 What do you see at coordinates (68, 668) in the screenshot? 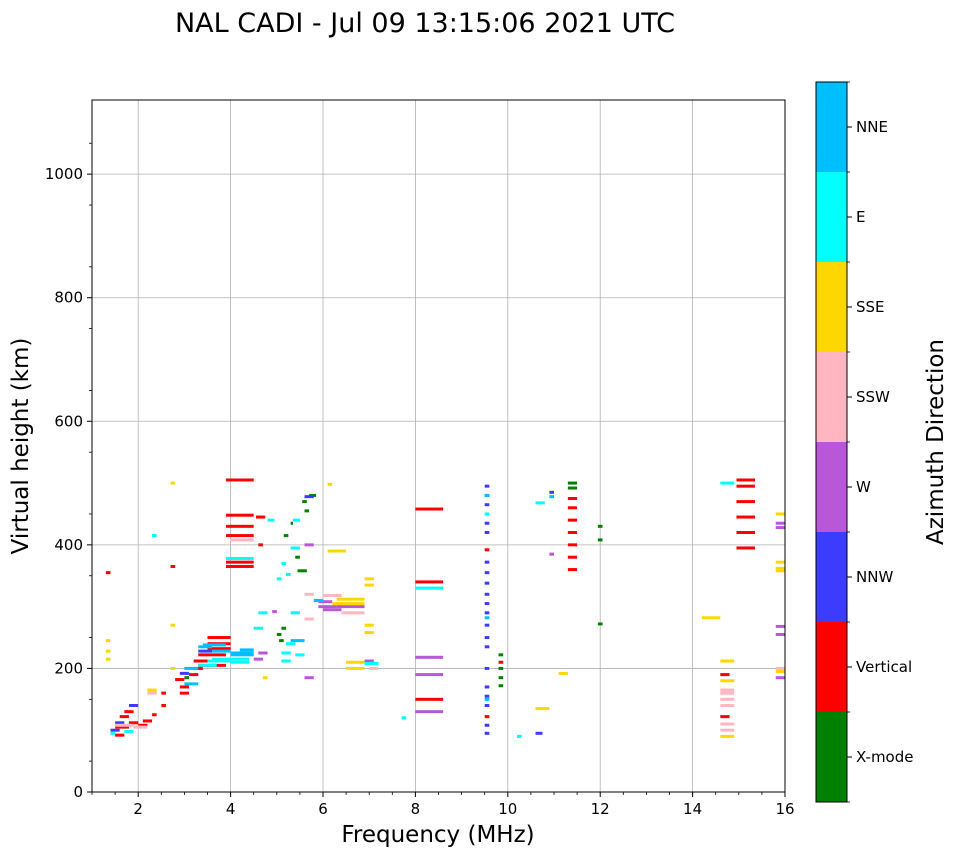
I see `y-tick-label: 200` at bounding box center [68, 668].